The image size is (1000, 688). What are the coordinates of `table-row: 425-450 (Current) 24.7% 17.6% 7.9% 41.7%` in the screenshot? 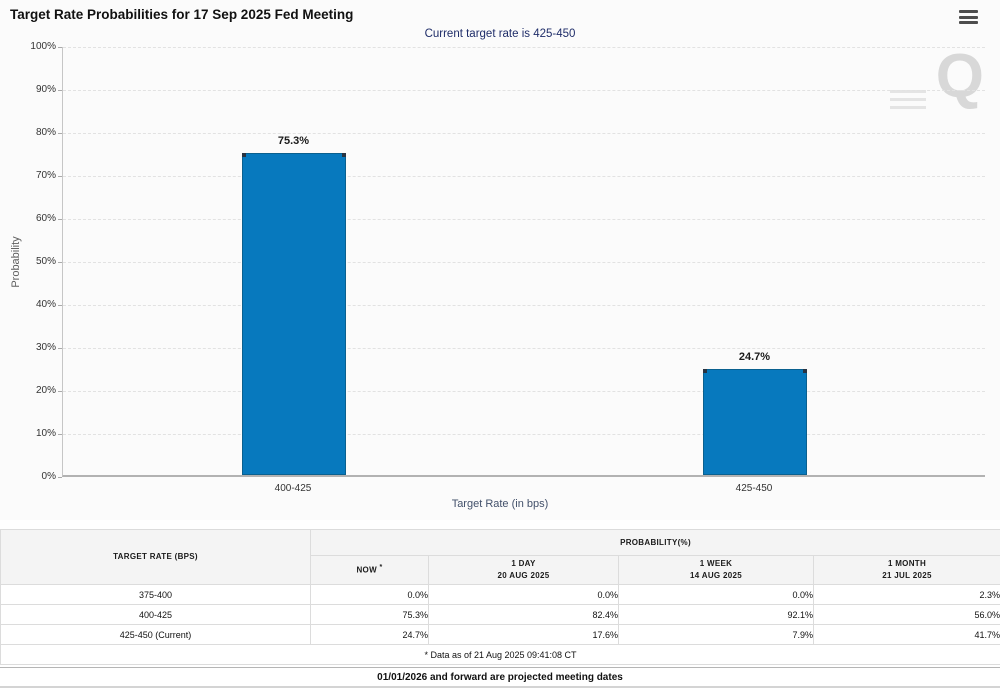 It's located at (500, 635).